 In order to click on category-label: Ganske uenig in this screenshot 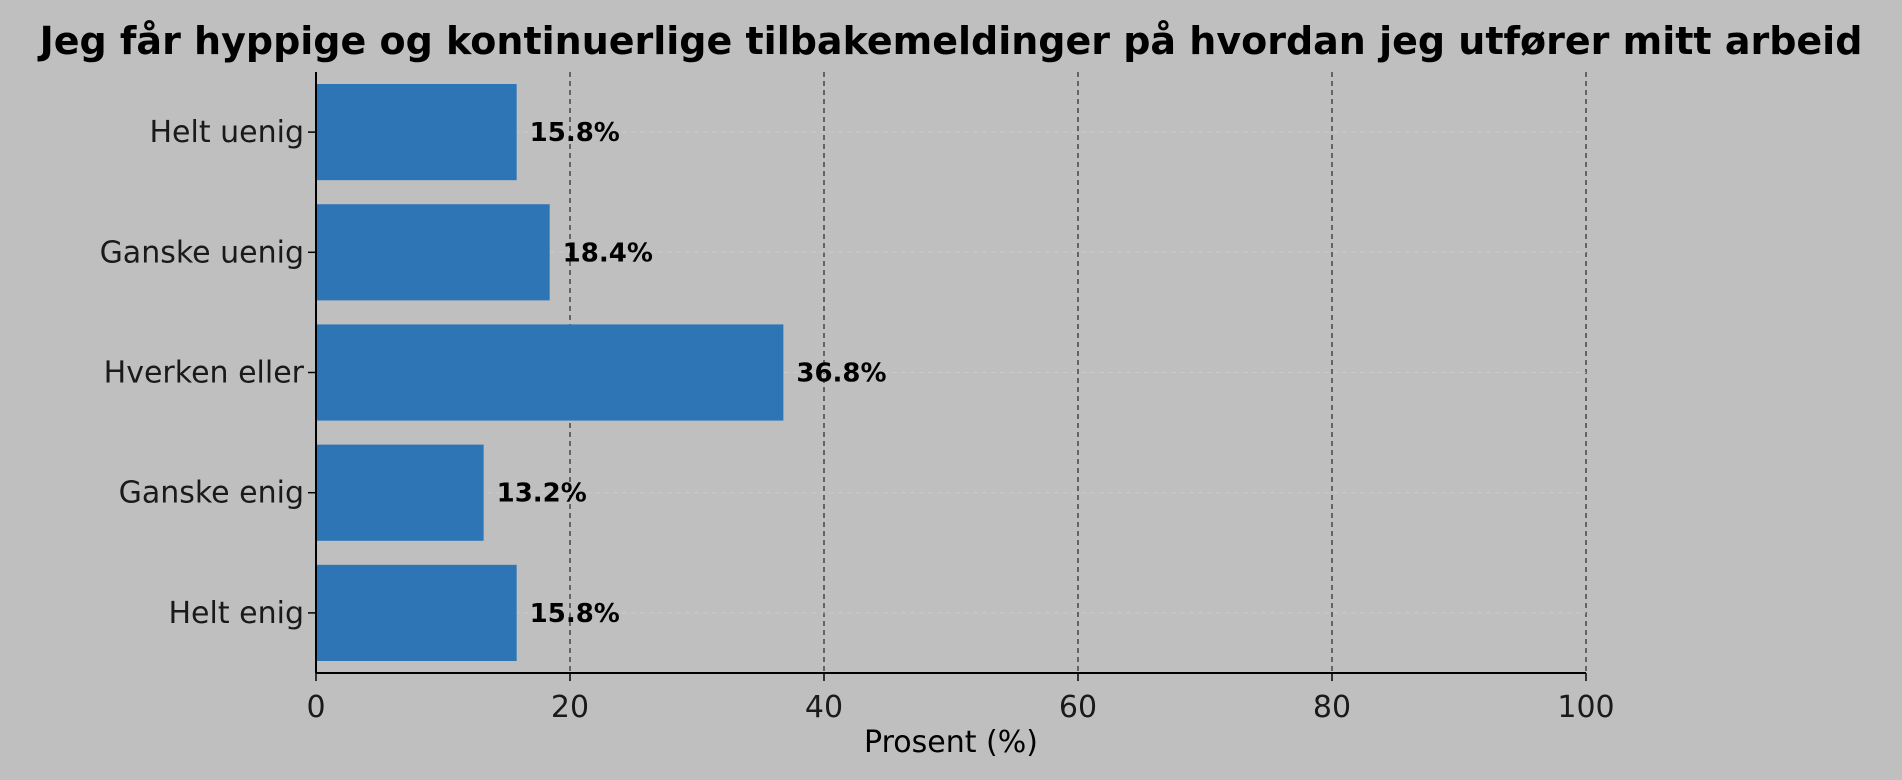, I will do `click(202, 252)`.